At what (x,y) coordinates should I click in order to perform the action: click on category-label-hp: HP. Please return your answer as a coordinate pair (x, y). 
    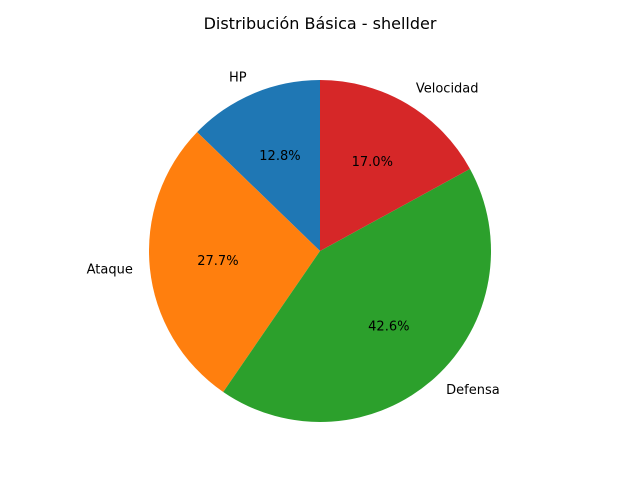
    Looking at the image, I should click on (238, 77).